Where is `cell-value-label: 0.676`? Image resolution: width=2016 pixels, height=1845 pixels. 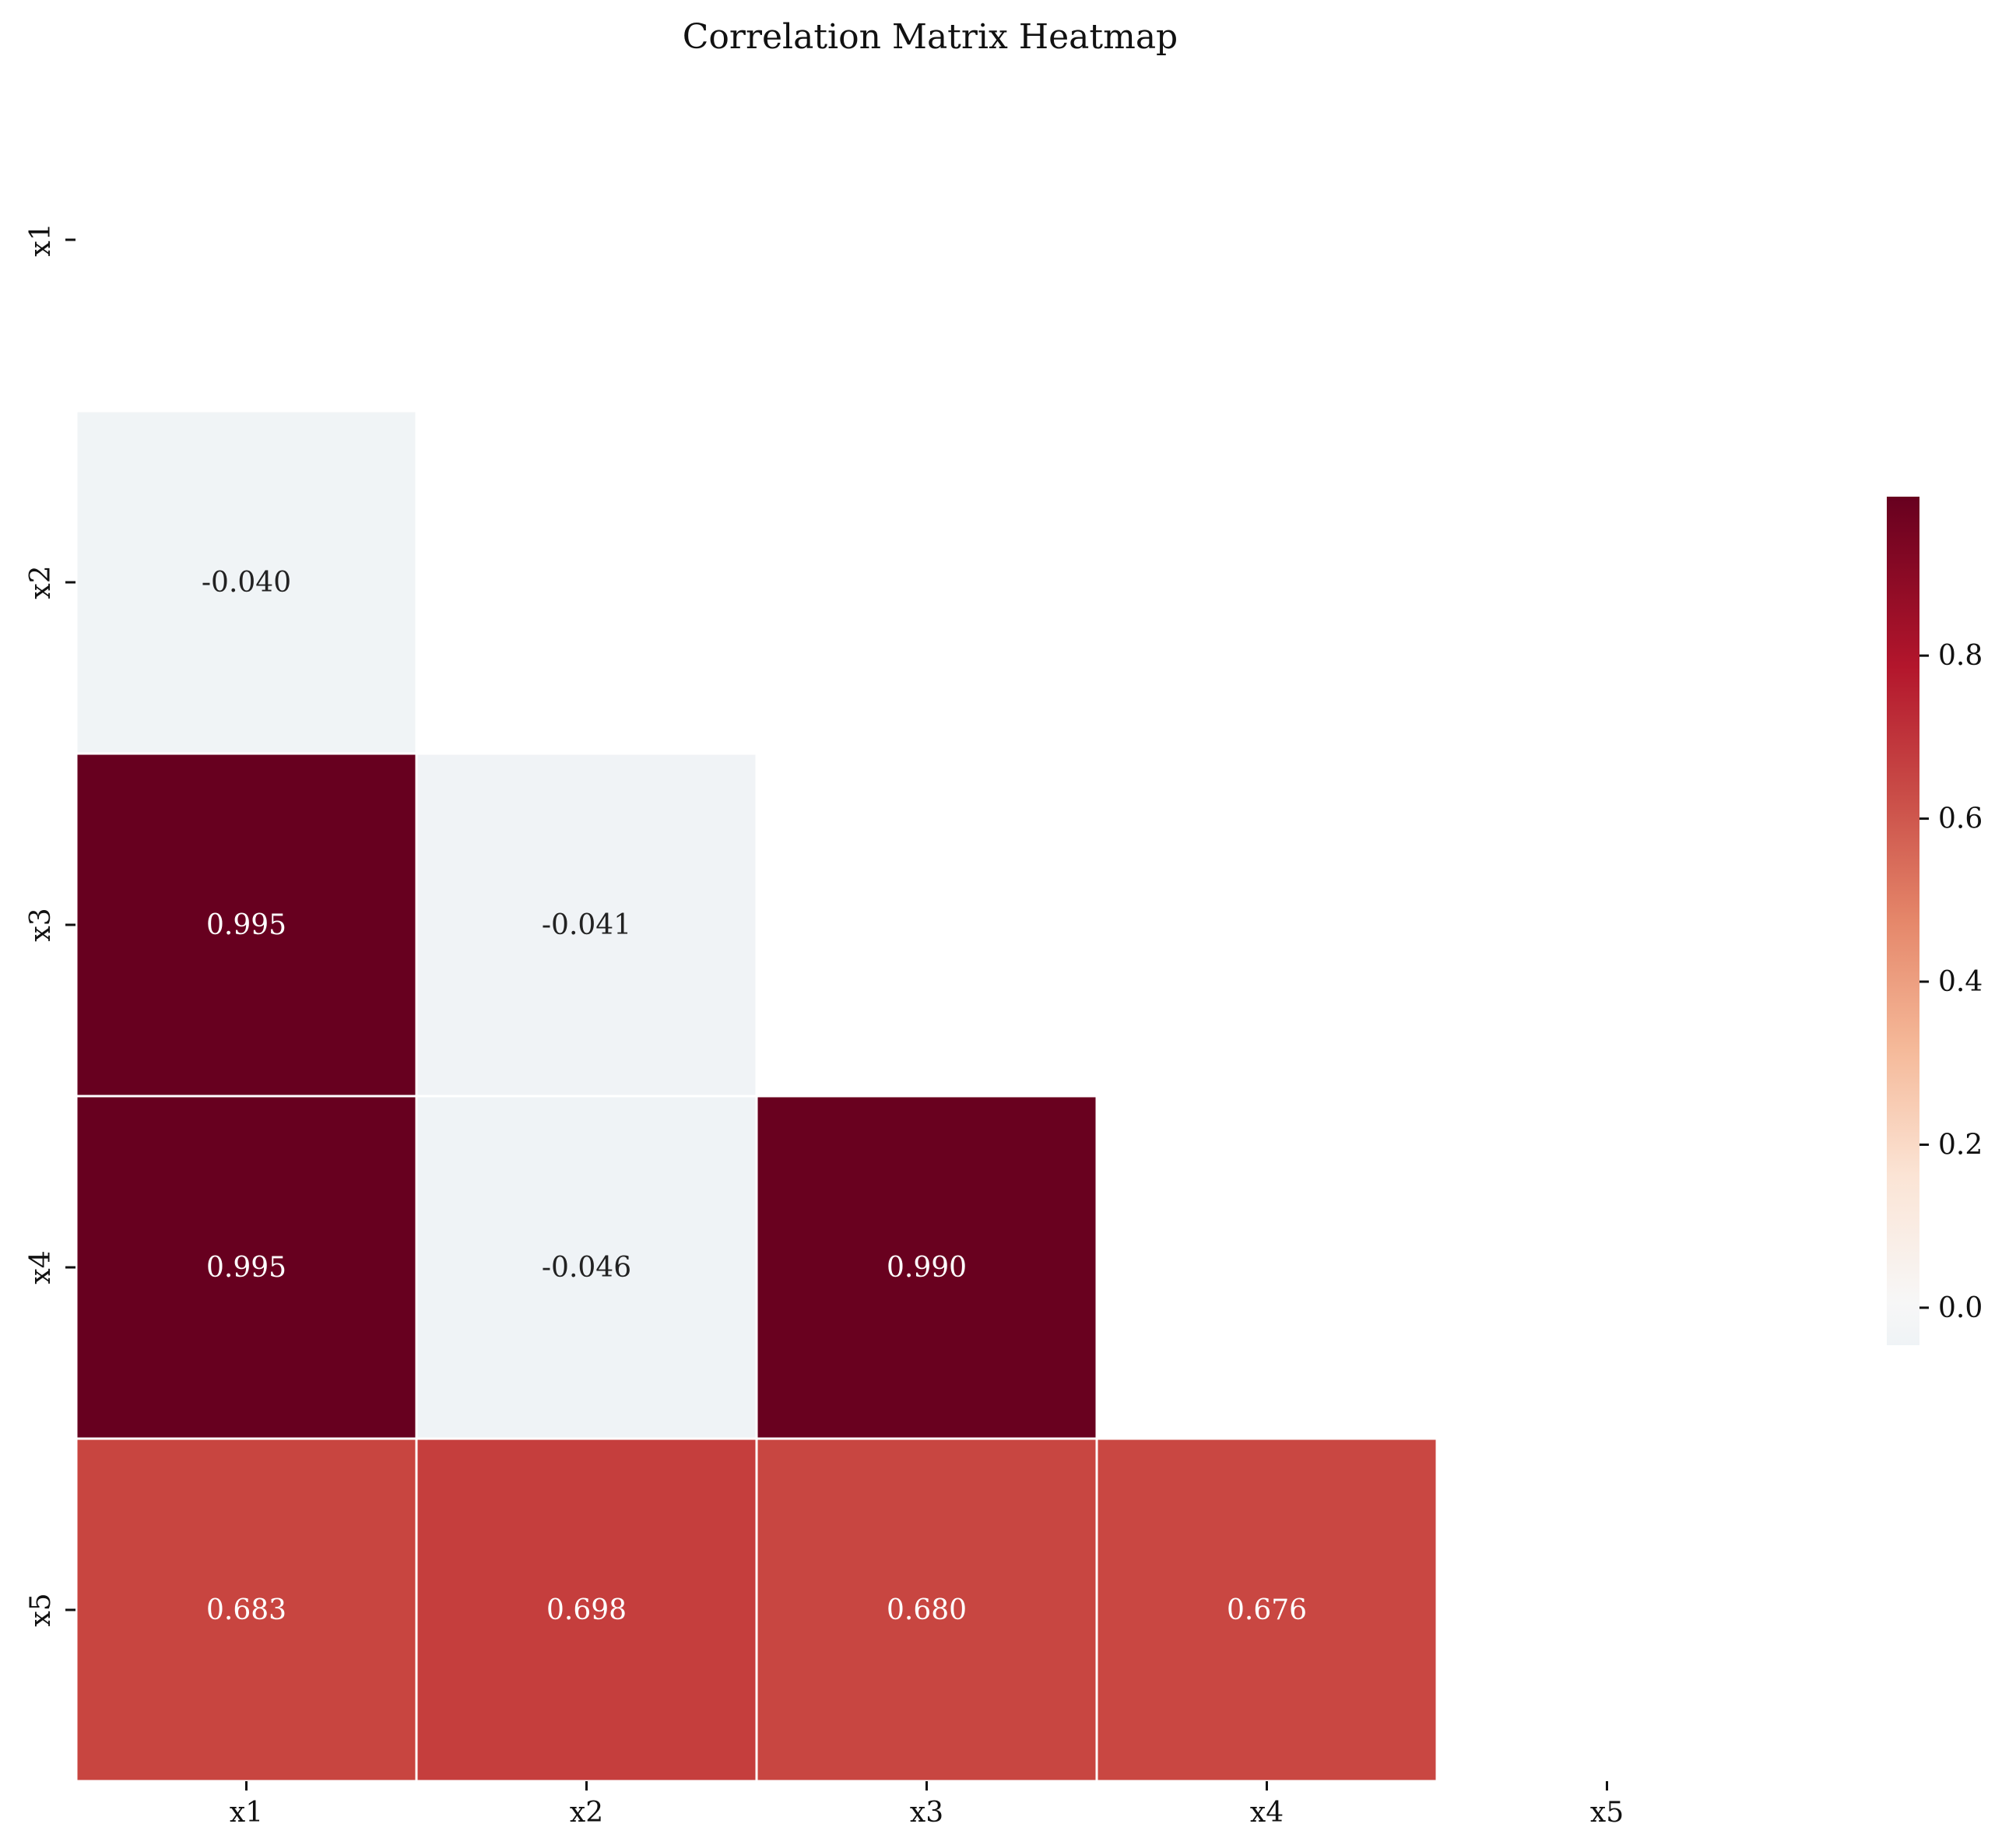
cell-value-label: 0.676 is located at coordinates (1267, 1610).